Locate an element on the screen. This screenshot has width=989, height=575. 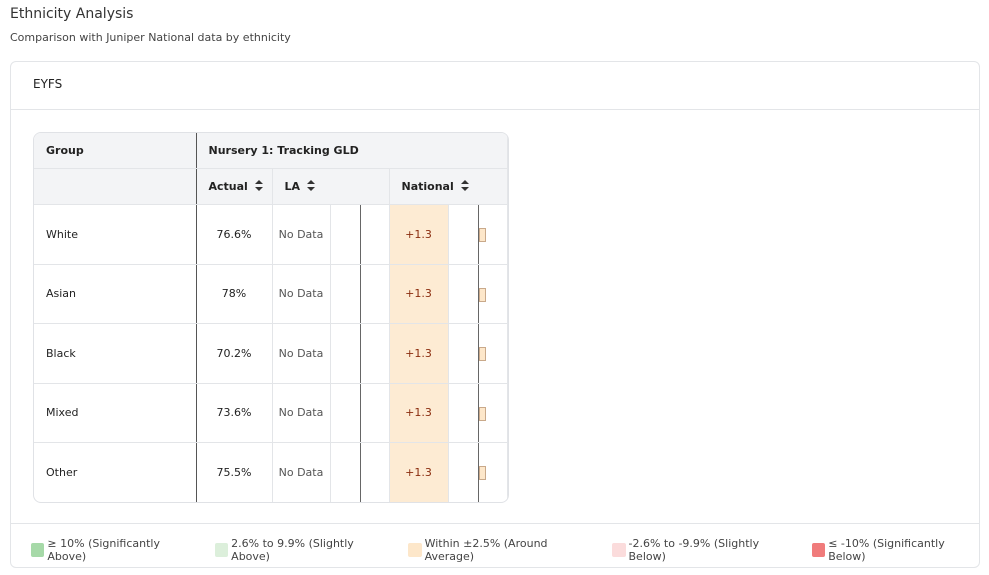
sort-header: Actual is located at coordinates (234, 186).